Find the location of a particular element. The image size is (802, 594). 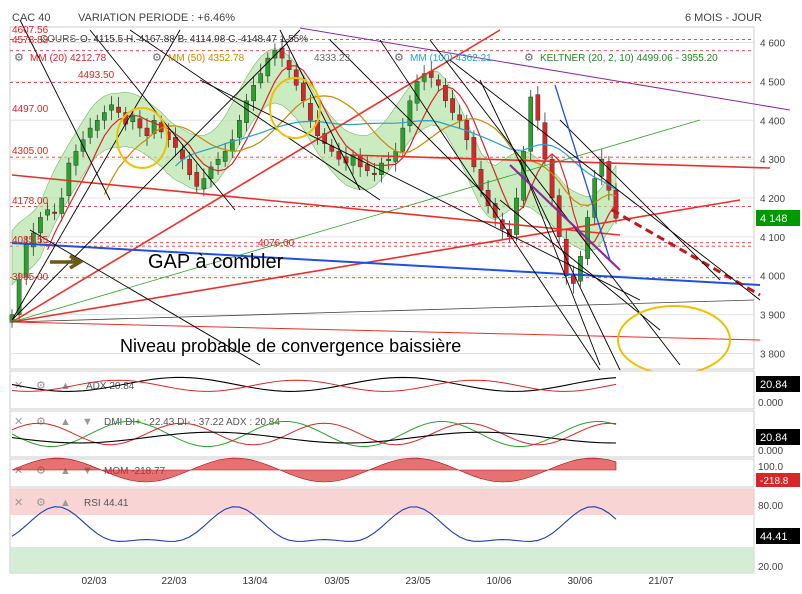

dmi-adx-line is located at coordinates (314, 437).